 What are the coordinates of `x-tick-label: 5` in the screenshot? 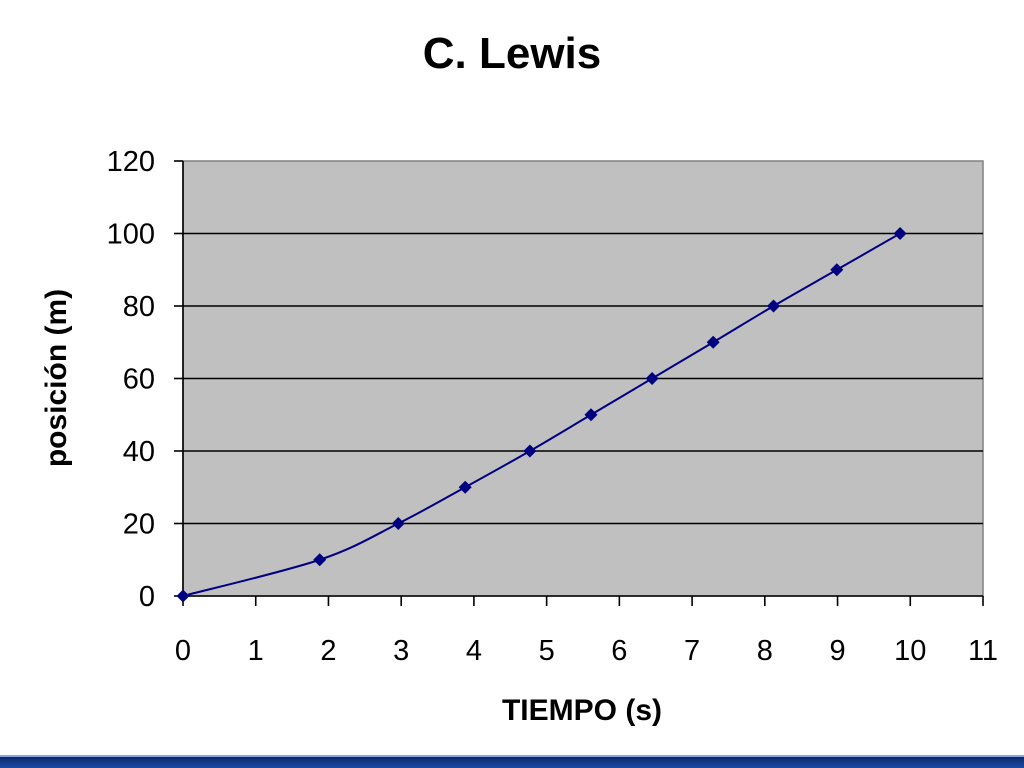 It's located at (547, 651).